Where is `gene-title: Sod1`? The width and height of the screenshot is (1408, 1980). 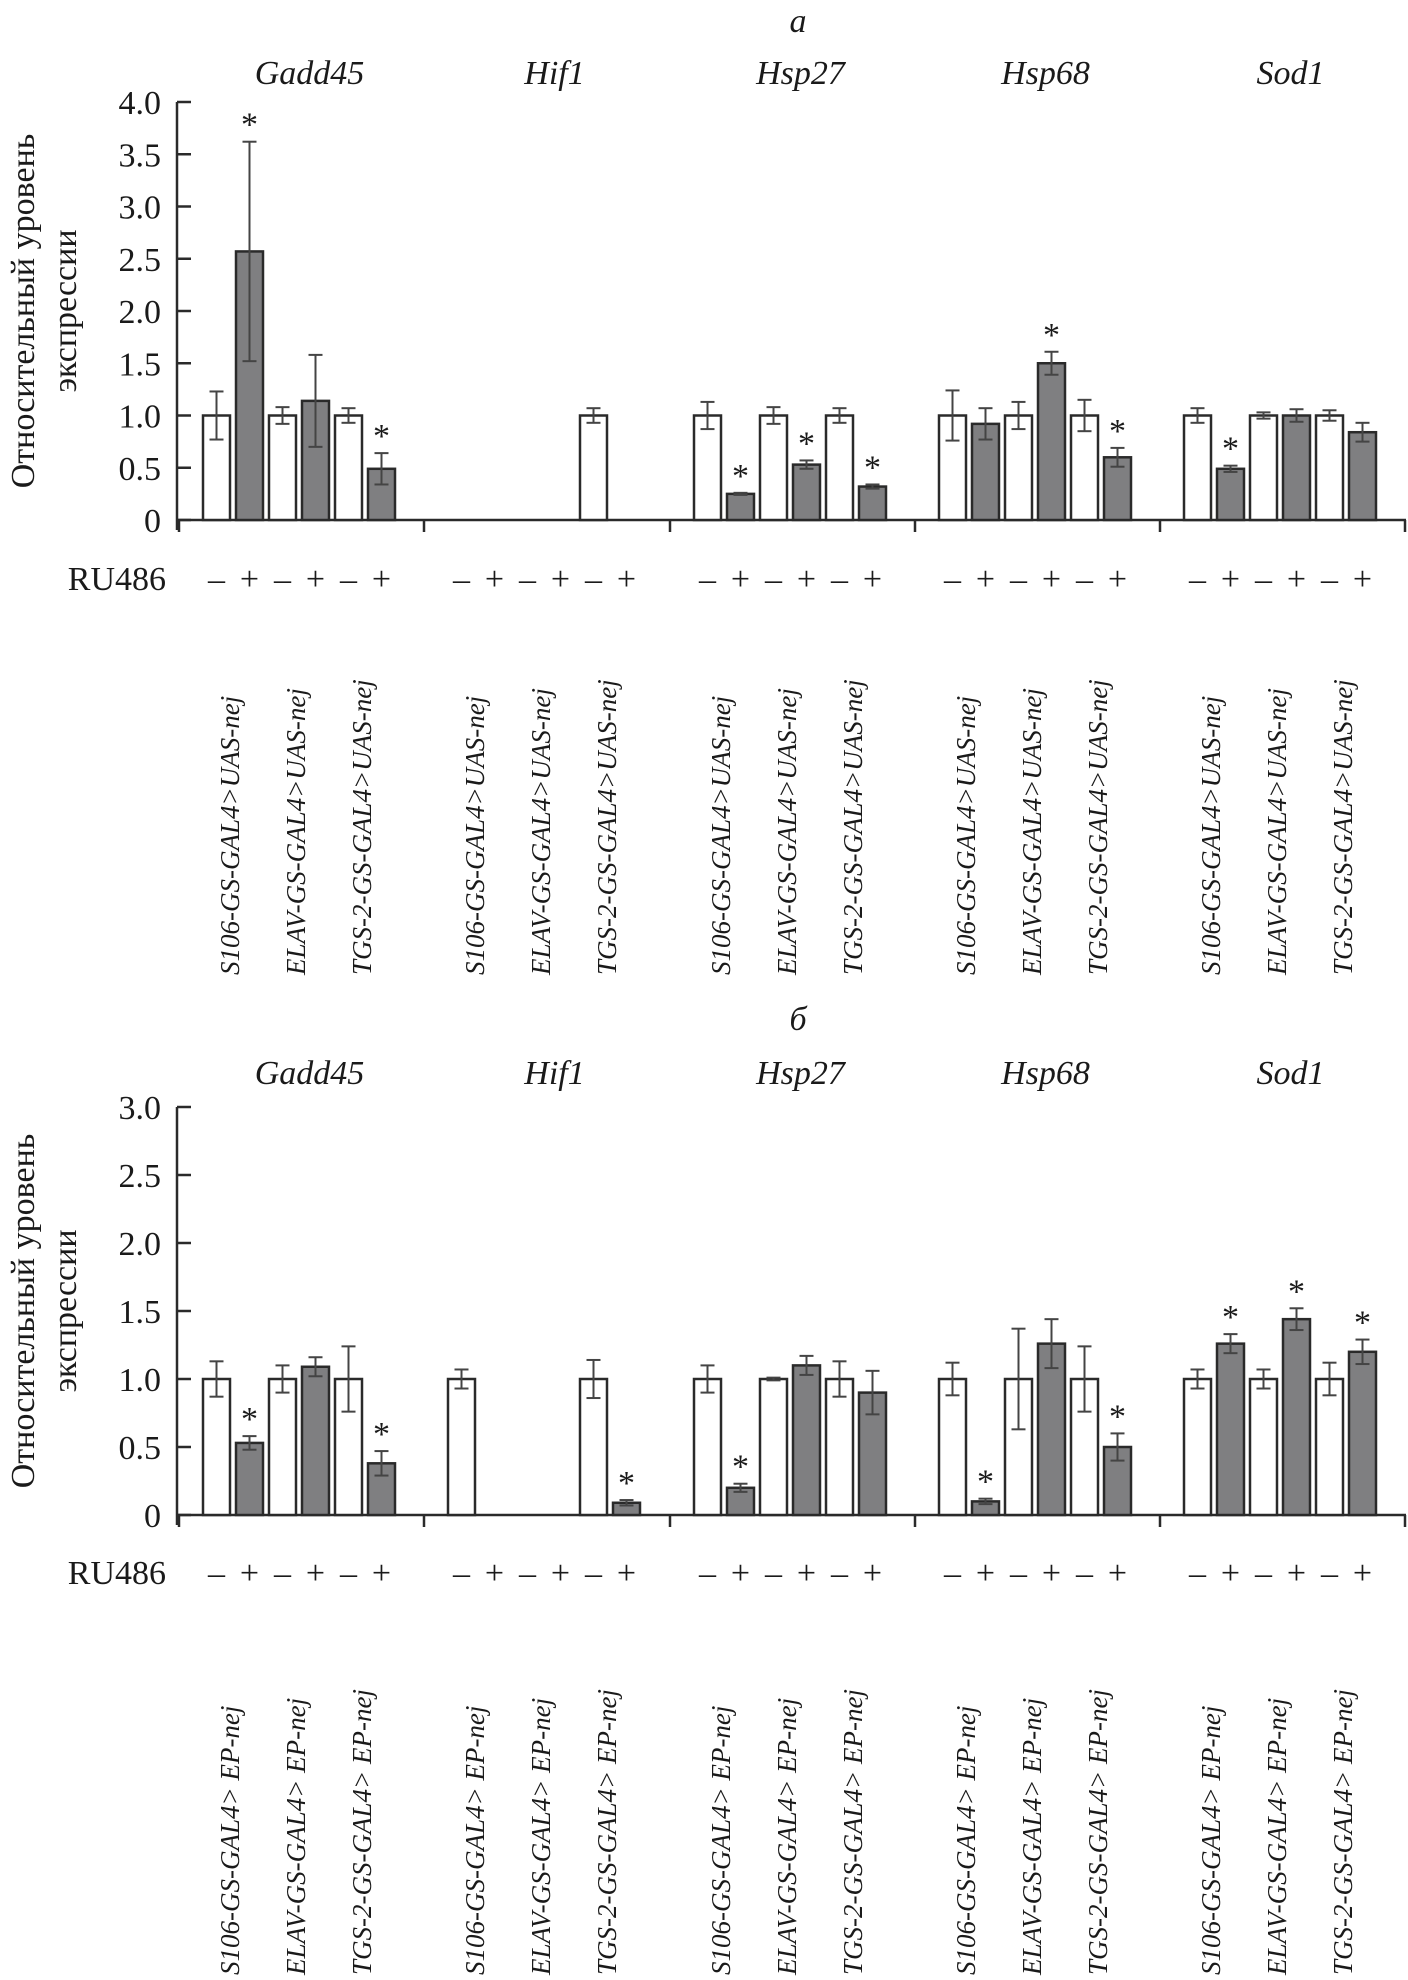
gene-title: Sod1 is located at coordinates (1291, 1073).